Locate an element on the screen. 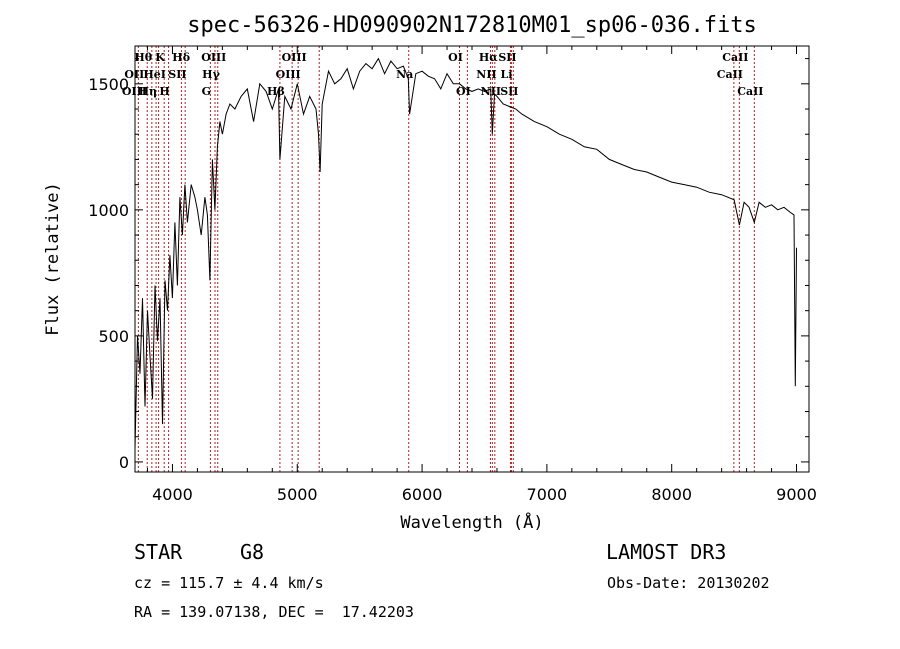  y-tick-label: 1000 is located at coordinates (108, 210).